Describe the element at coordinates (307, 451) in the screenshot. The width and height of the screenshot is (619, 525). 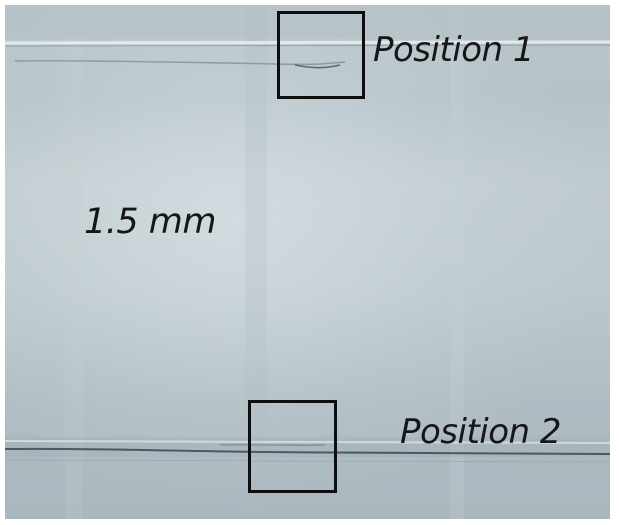
I see `bottom-crack` at that location.